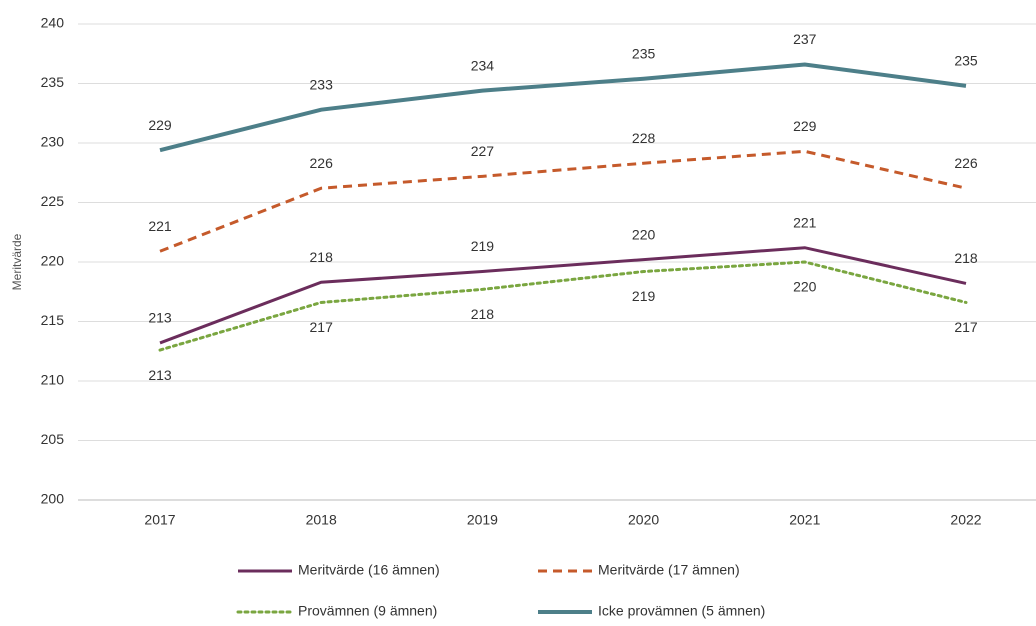 This screenshot has height=626, width=1036. I want to click on x-tick-label: 2017, so click(159, 520).